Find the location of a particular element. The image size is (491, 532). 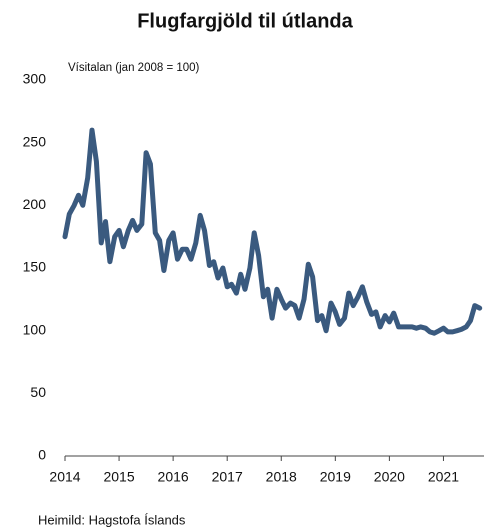

x-tick-label: 2017 is located at coordinates (227, 477).